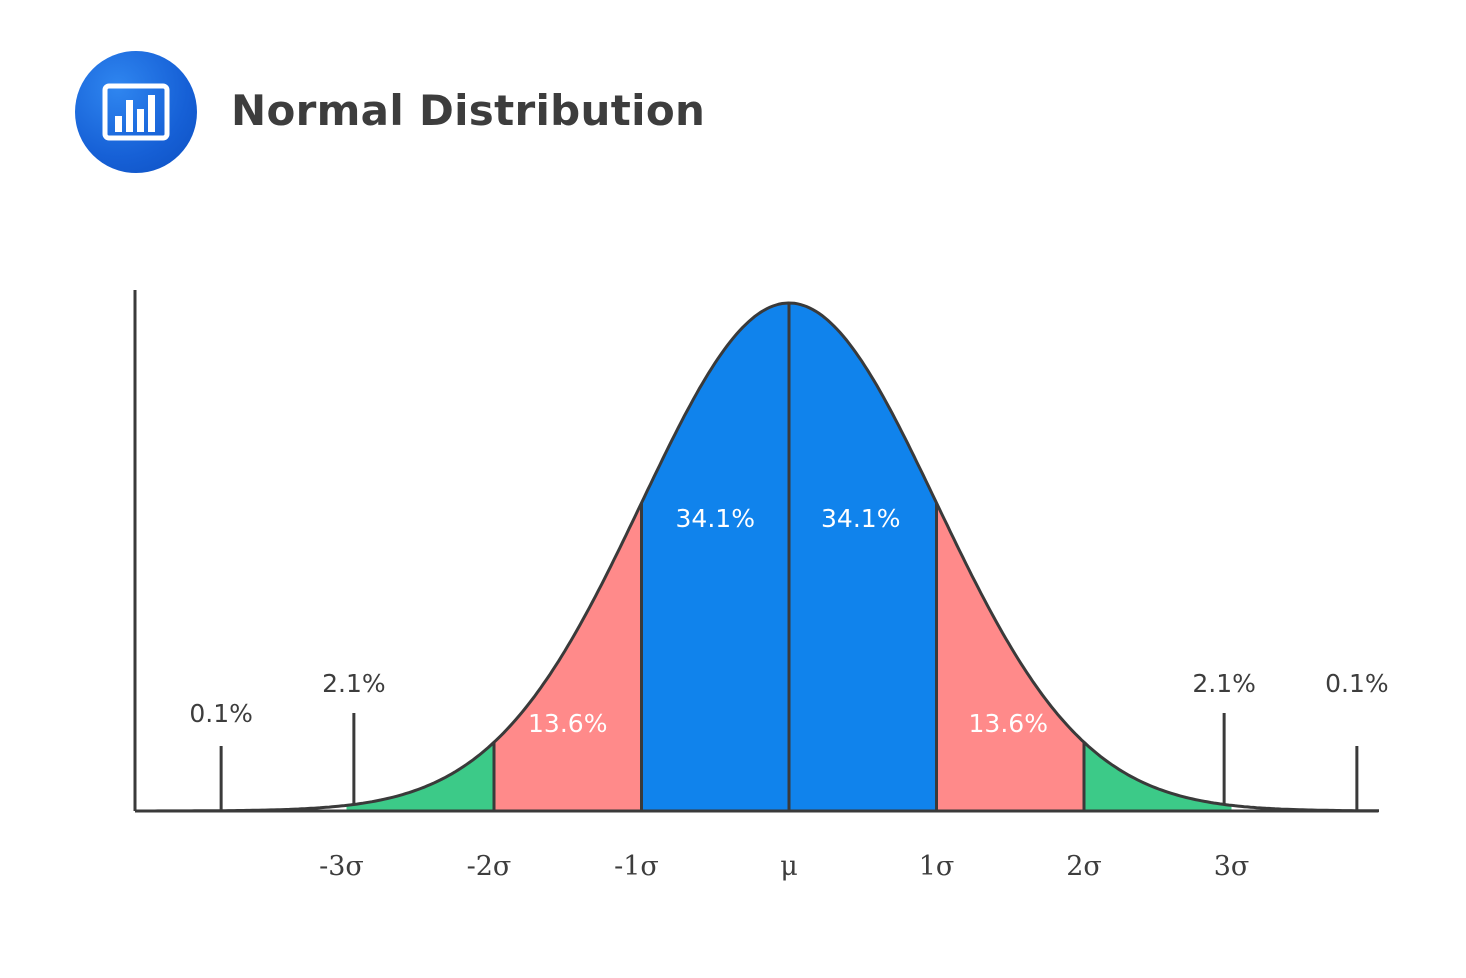 The image size is (1466, 978). What do you see at coordinates (341, 866) in the screenshot?
I see `x-tick-label-0: -3σ` at bounding box center [341, 866].